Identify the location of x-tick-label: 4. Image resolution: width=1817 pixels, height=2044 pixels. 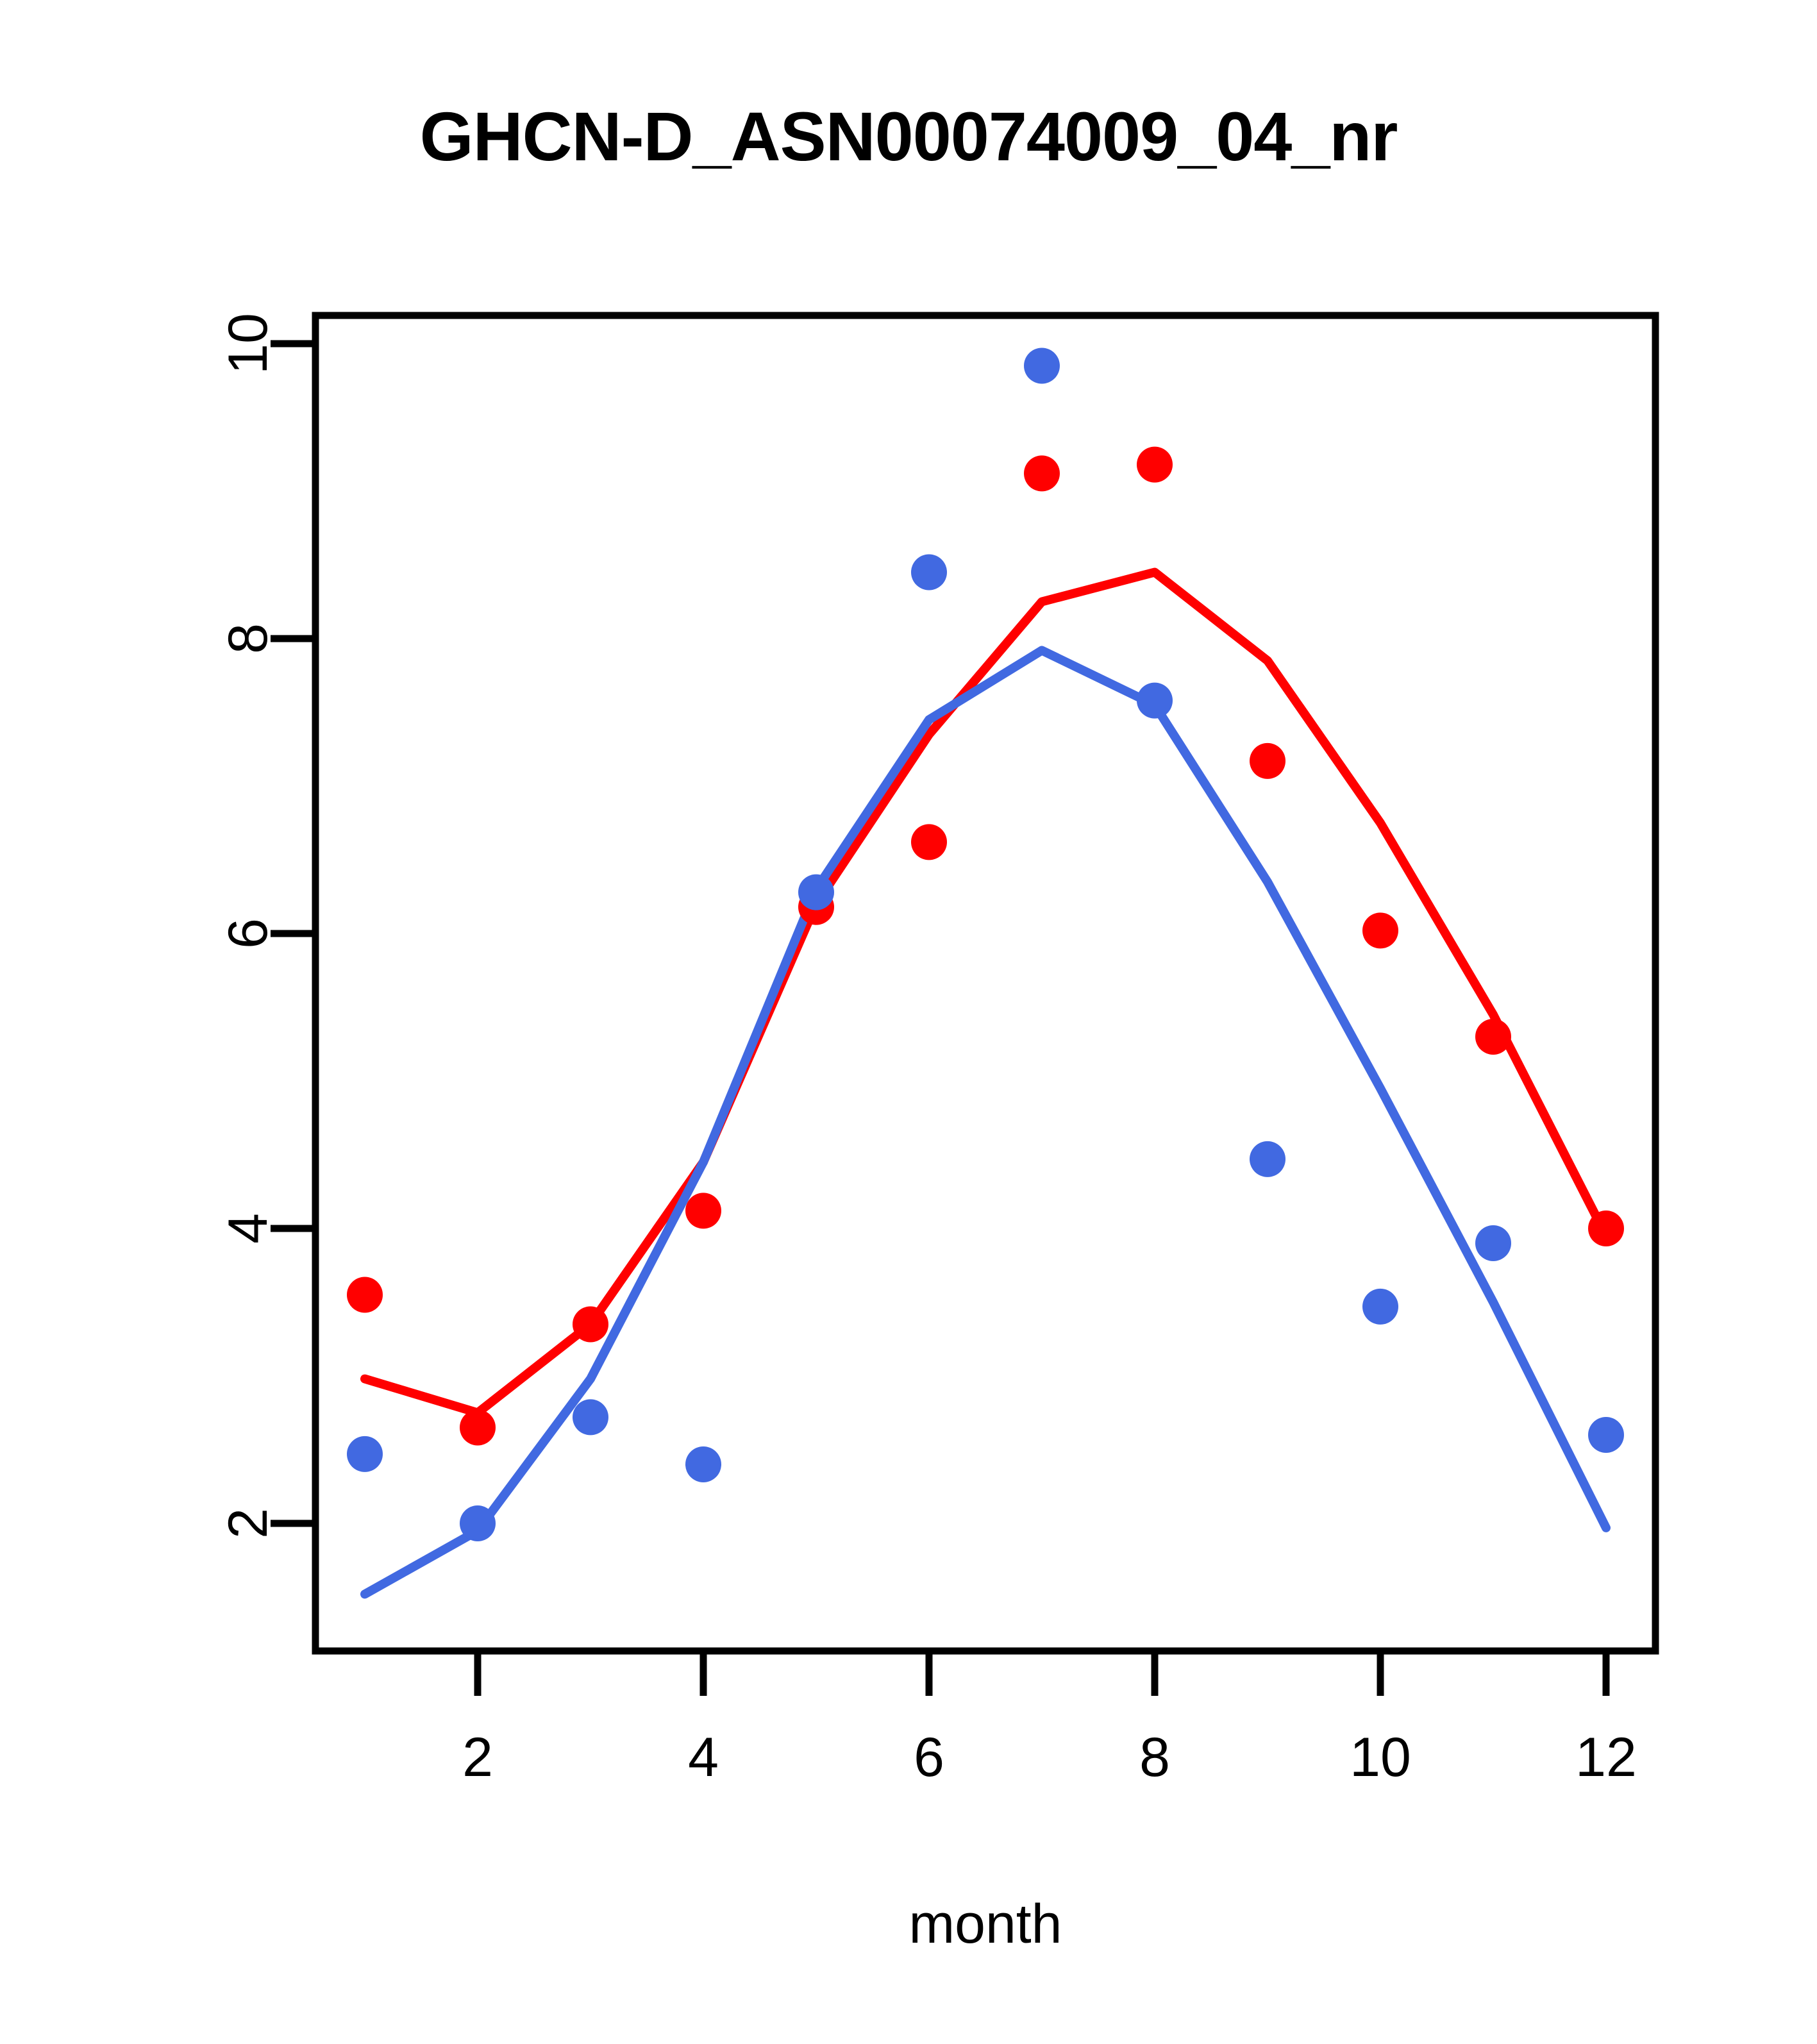
(703, 1757).